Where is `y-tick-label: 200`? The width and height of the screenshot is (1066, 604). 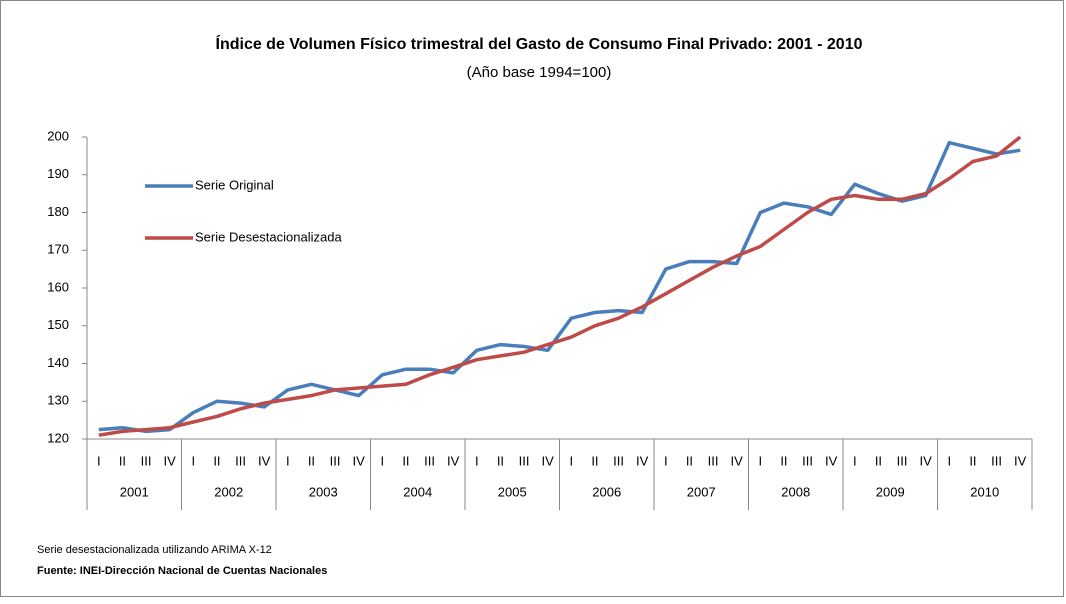 y-tick-label: 200 is located at coordinates (58, 135).